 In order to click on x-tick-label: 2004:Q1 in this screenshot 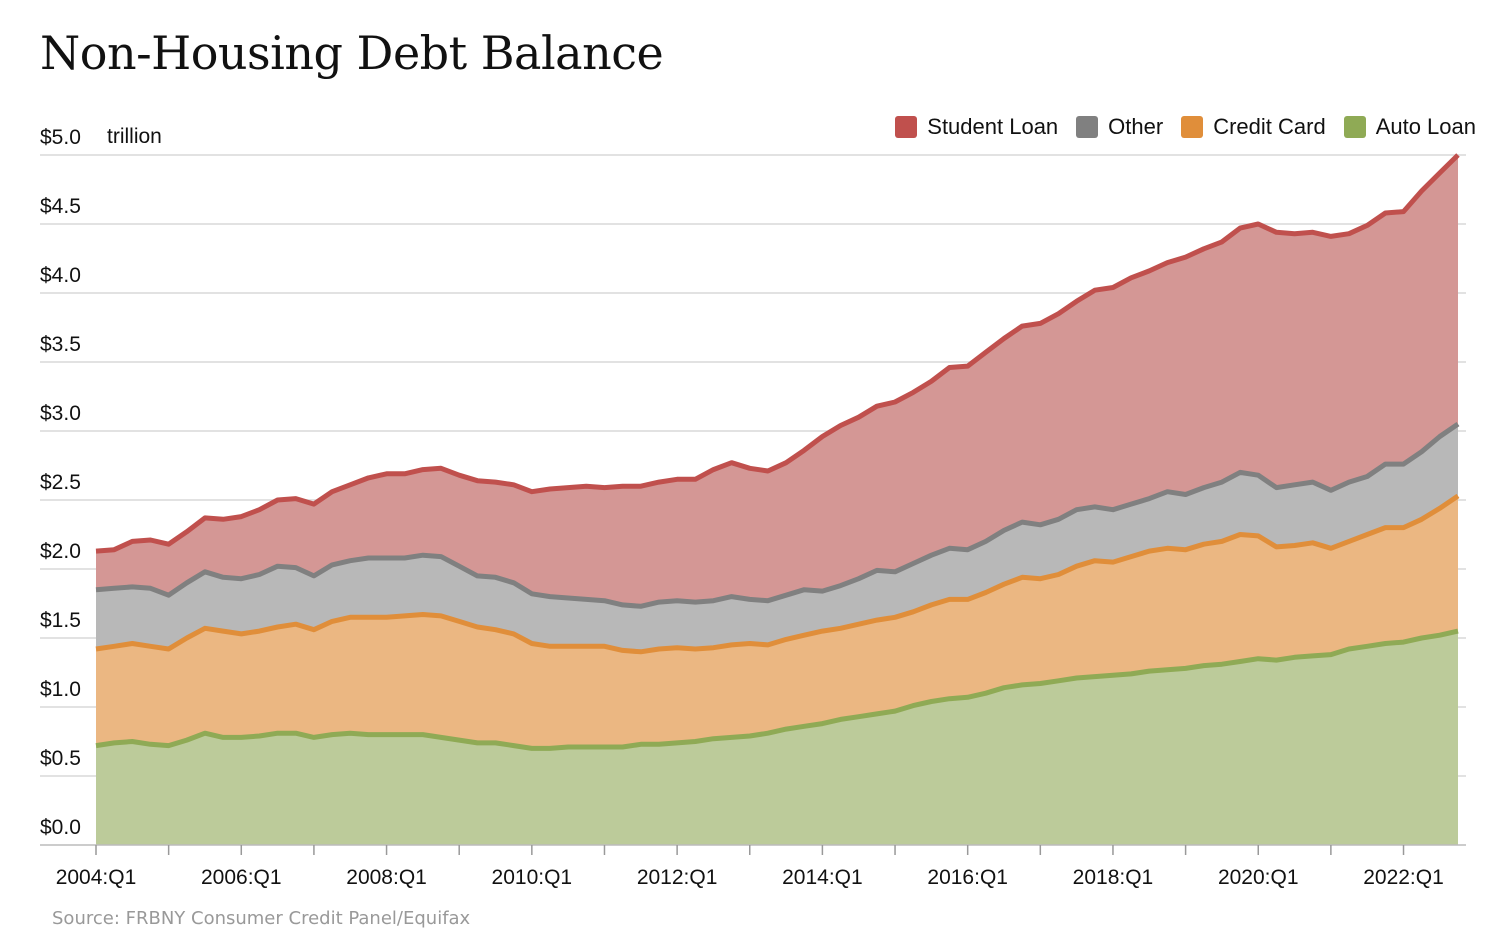, I will do `click(96, 877)`.